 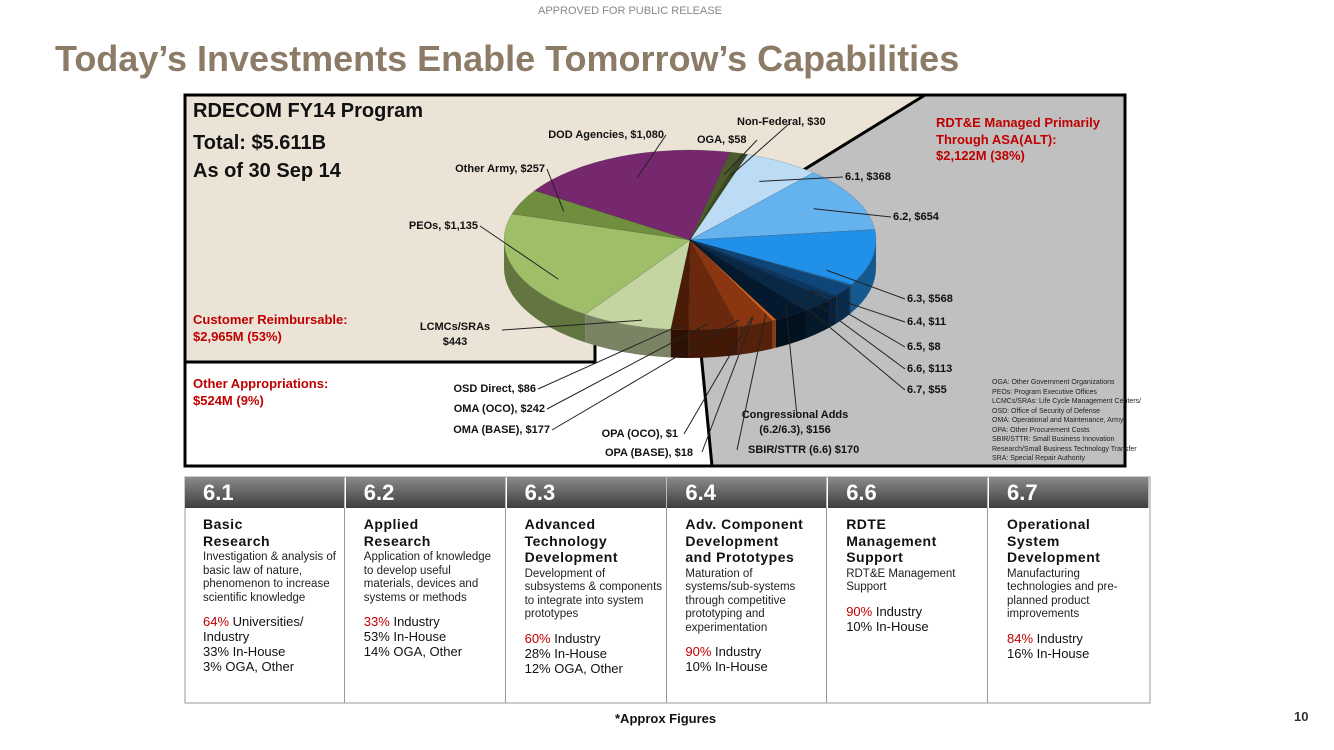 What do you see at coordinates (744, 524) in the screenshot?
I see `column-title: Adv. Component` at bounding box center [744, 524].